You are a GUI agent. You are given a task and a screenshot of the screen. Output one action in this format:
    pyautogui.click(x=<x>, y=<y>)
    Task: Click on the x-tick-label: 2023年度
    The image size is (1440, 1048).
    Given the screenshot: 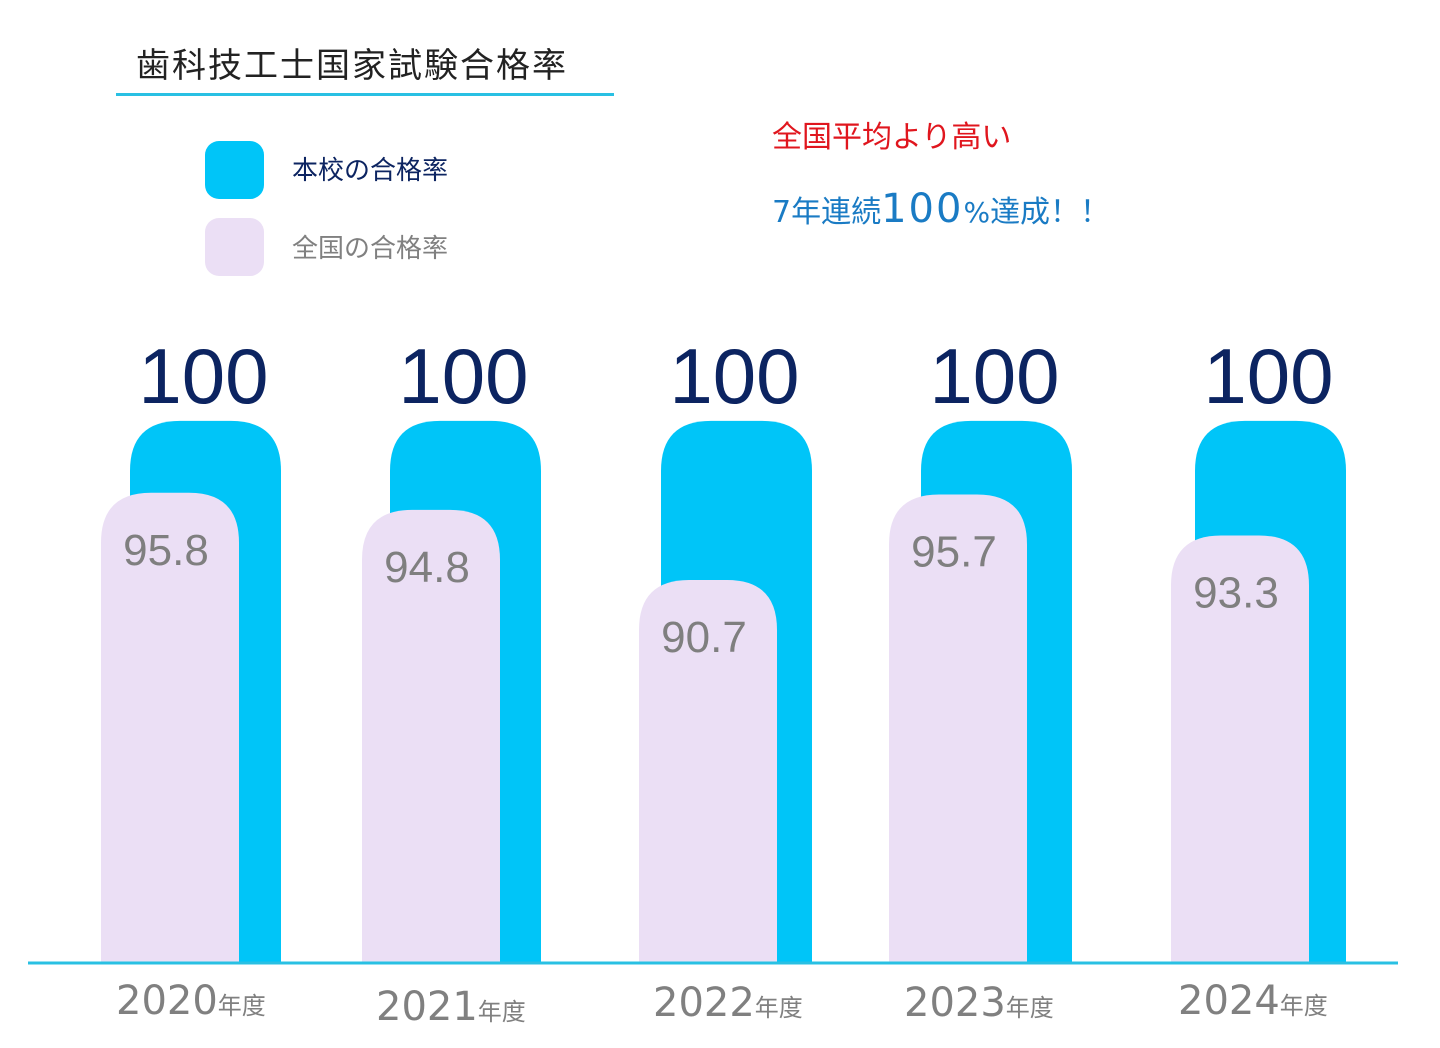 What is the action you would take?
    pyautogui.click(x=979, y=1003)
    